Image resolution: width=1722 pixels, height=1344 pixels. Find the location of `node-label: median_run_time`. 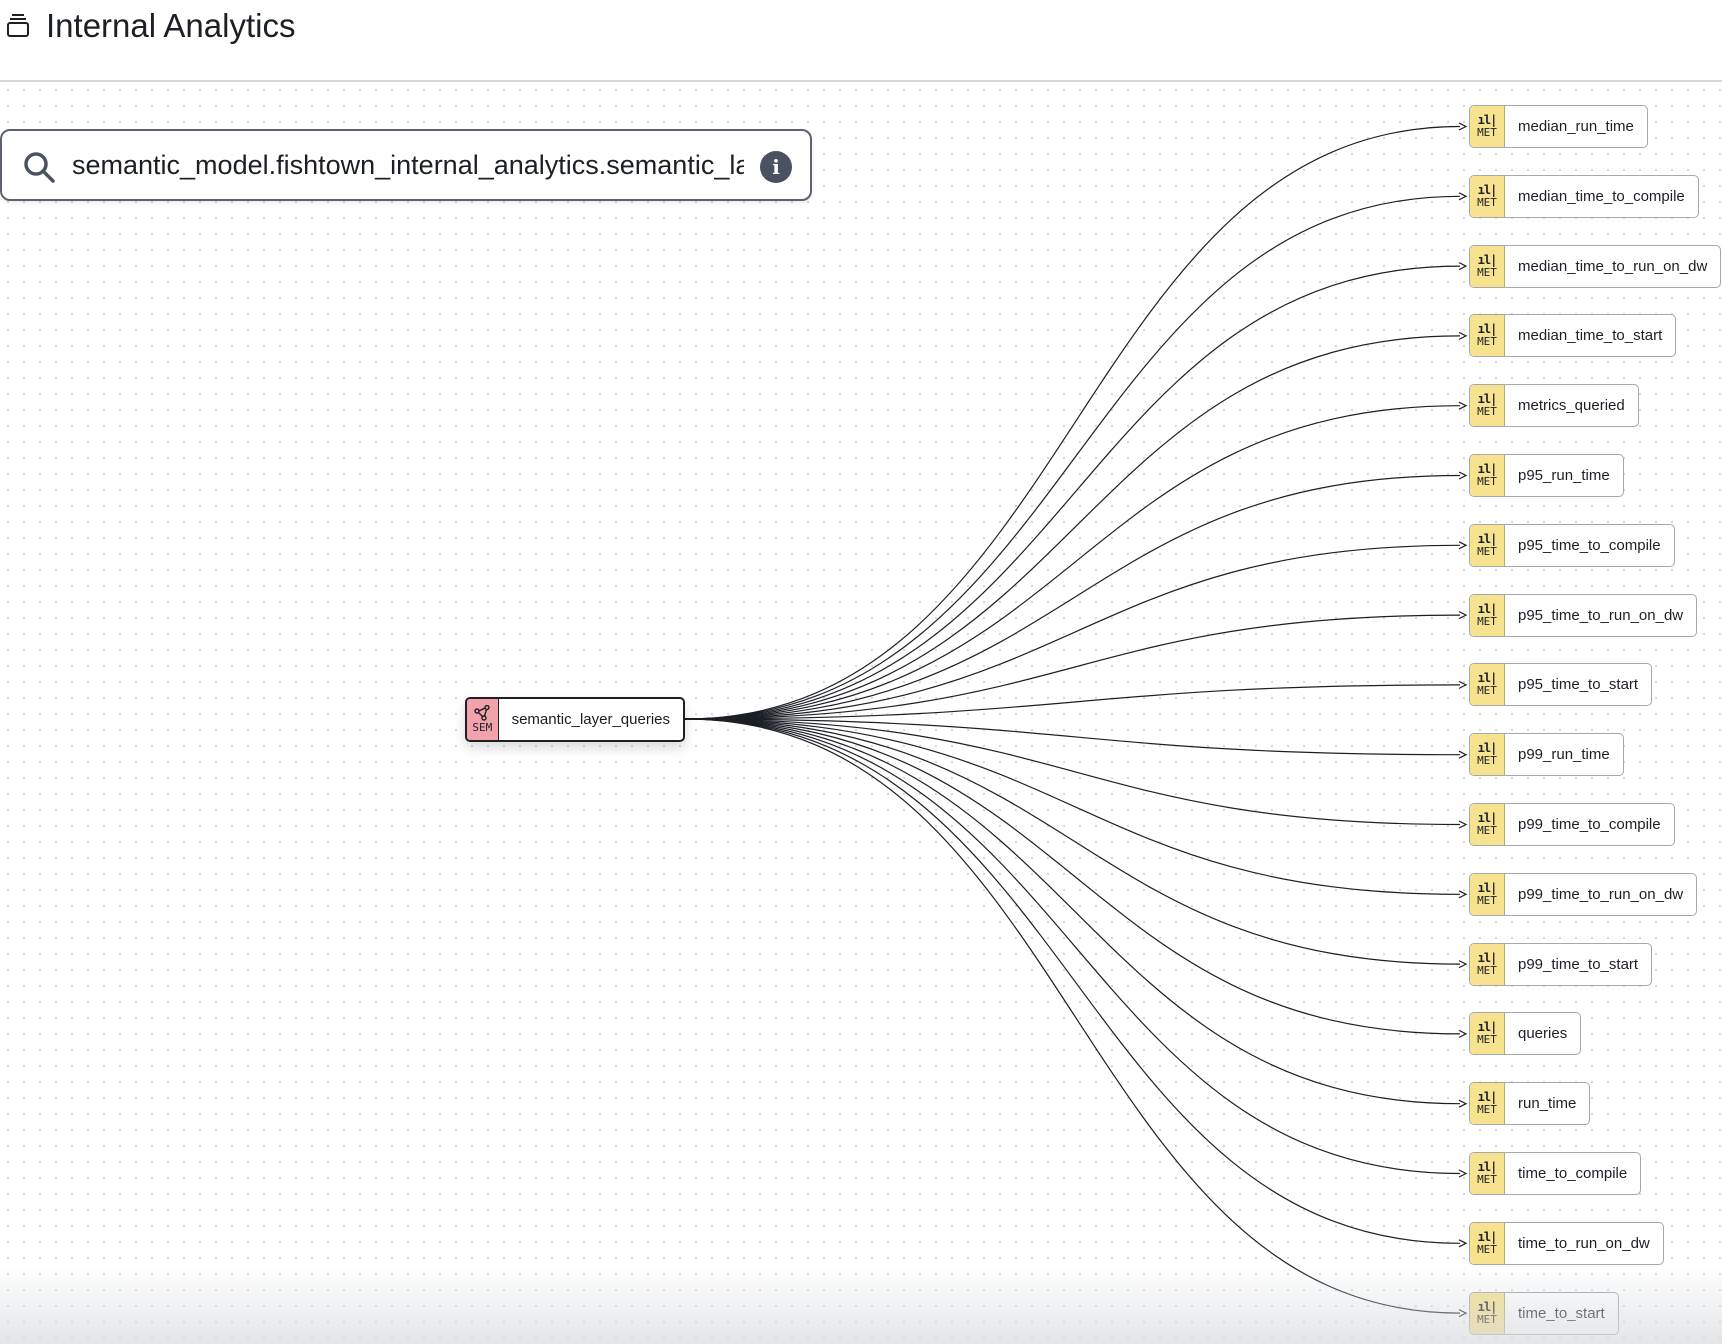

node-label: median_run_time is located at coordinates (1576, 126).